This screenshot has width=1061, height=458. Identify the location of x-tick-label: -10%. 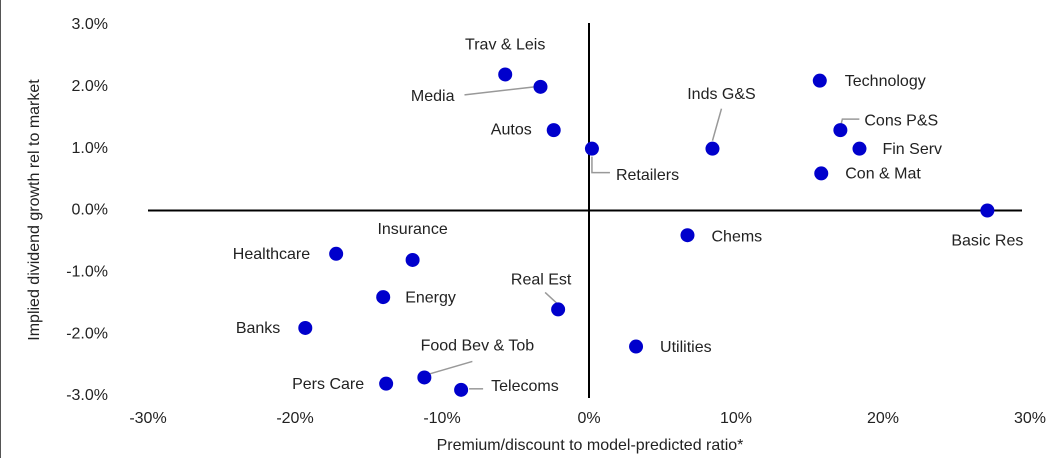
(441, 418).